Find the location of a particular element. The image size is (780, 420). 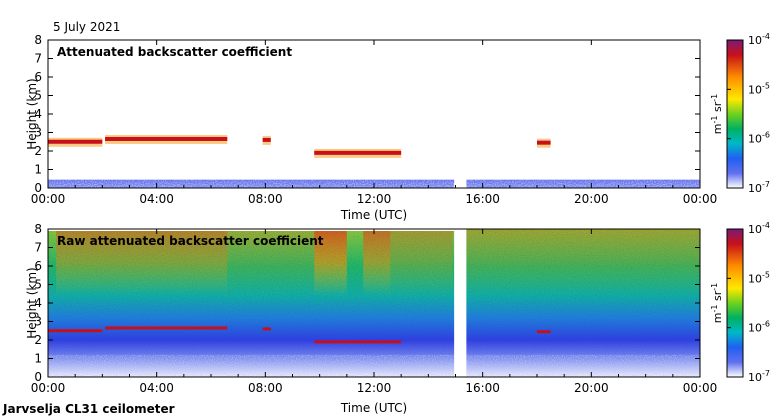

top-edge is located at coordinates (251, 230).